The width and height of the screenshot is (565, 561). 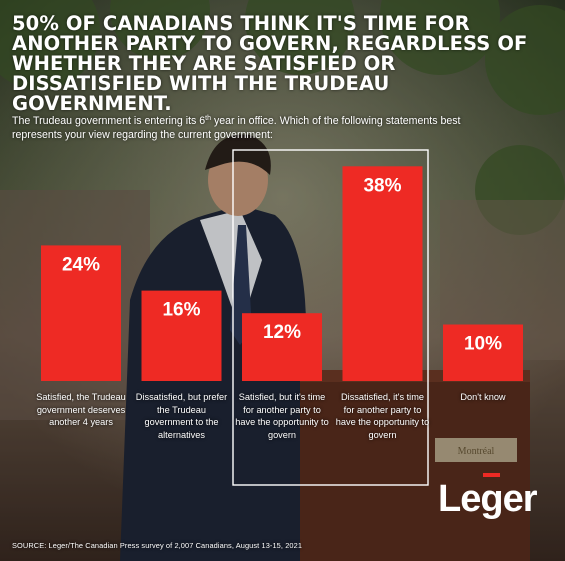 I want to click on logo-part-2: g, so click(x=492, y=496).